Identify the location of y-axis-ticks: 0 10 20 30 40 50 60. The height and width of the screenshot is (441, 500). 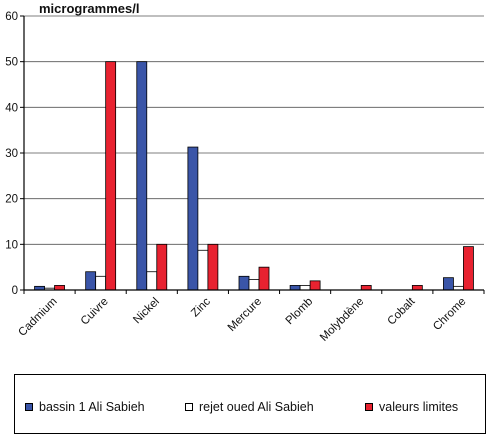
(14, 154).